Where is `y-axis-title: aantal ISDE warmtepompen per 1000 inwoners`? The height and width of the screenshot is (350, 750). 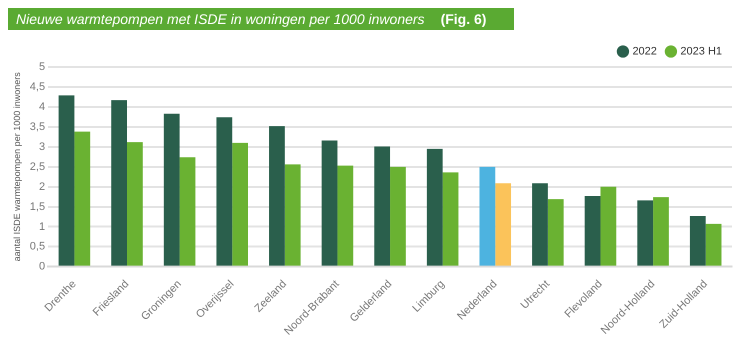
y-axis-title: aantal ISDE warmtepompen per 1000 inwoners is located at coordinates (17, 167).